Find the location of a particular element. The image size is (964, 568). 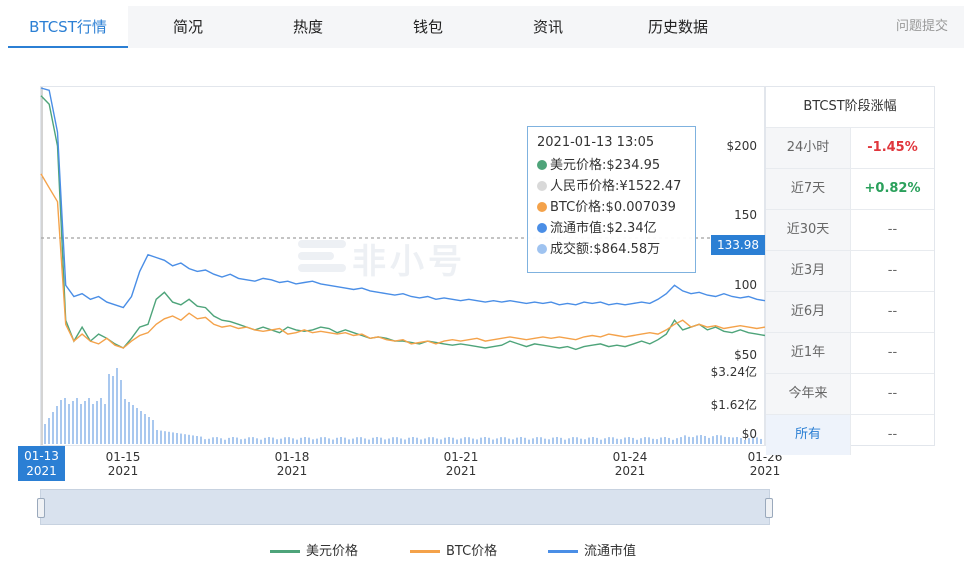

y-tick-label: 100 is located at coordinates (745, 285).